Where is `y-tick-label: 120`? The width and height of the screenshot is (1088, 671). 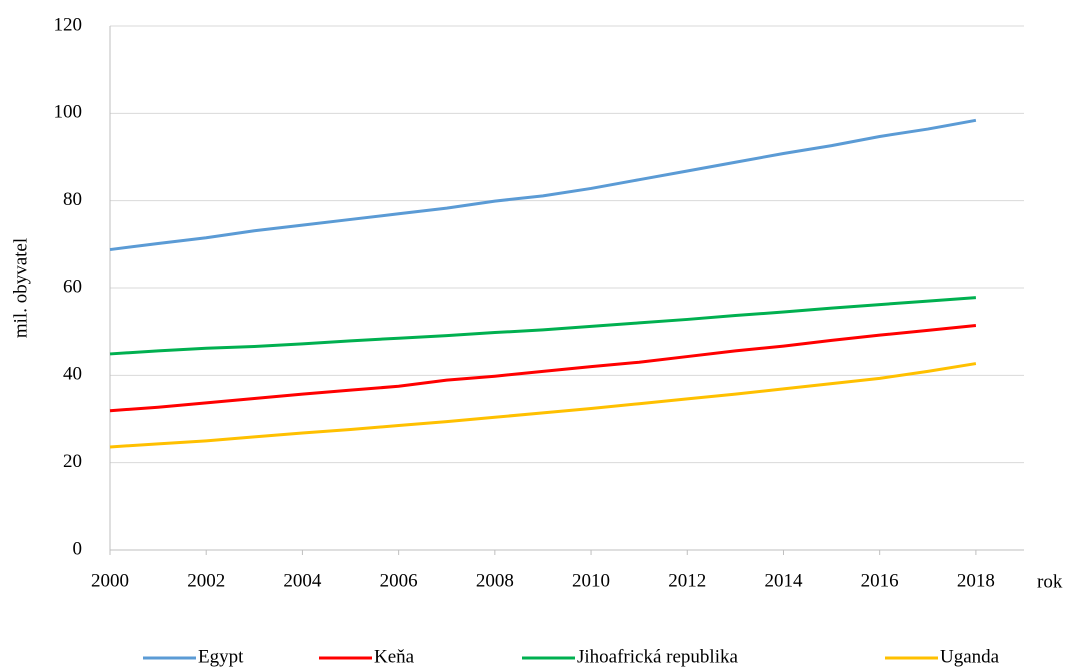 y-tick-label: 120 is located at coordinates (68, 24).